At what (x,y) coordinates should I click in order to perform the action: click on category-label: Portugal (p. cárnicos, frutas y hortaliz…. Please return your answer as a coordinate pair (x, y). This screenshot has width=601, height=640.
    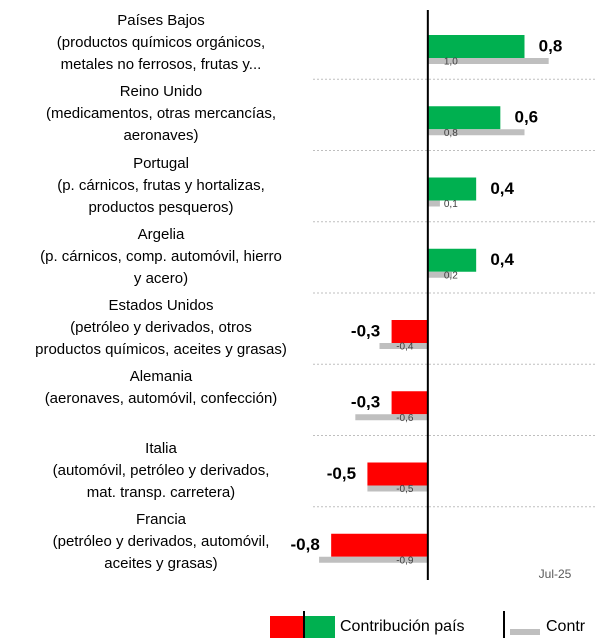
    Looking at the image, I should click on (161, 185).